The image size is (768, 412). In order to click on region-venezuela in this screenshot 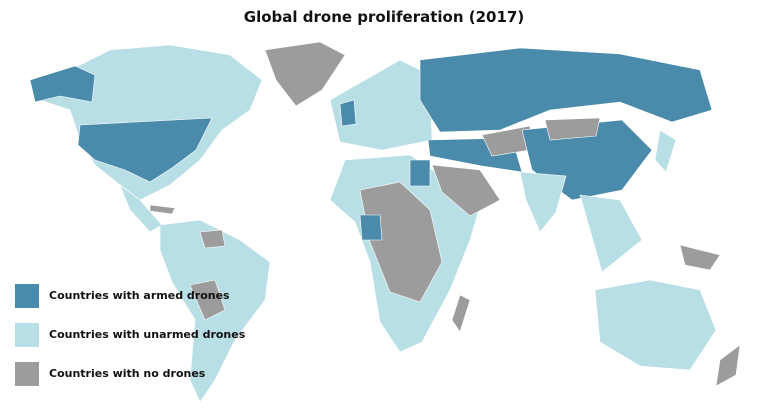, I will do `click(212, 239)`.